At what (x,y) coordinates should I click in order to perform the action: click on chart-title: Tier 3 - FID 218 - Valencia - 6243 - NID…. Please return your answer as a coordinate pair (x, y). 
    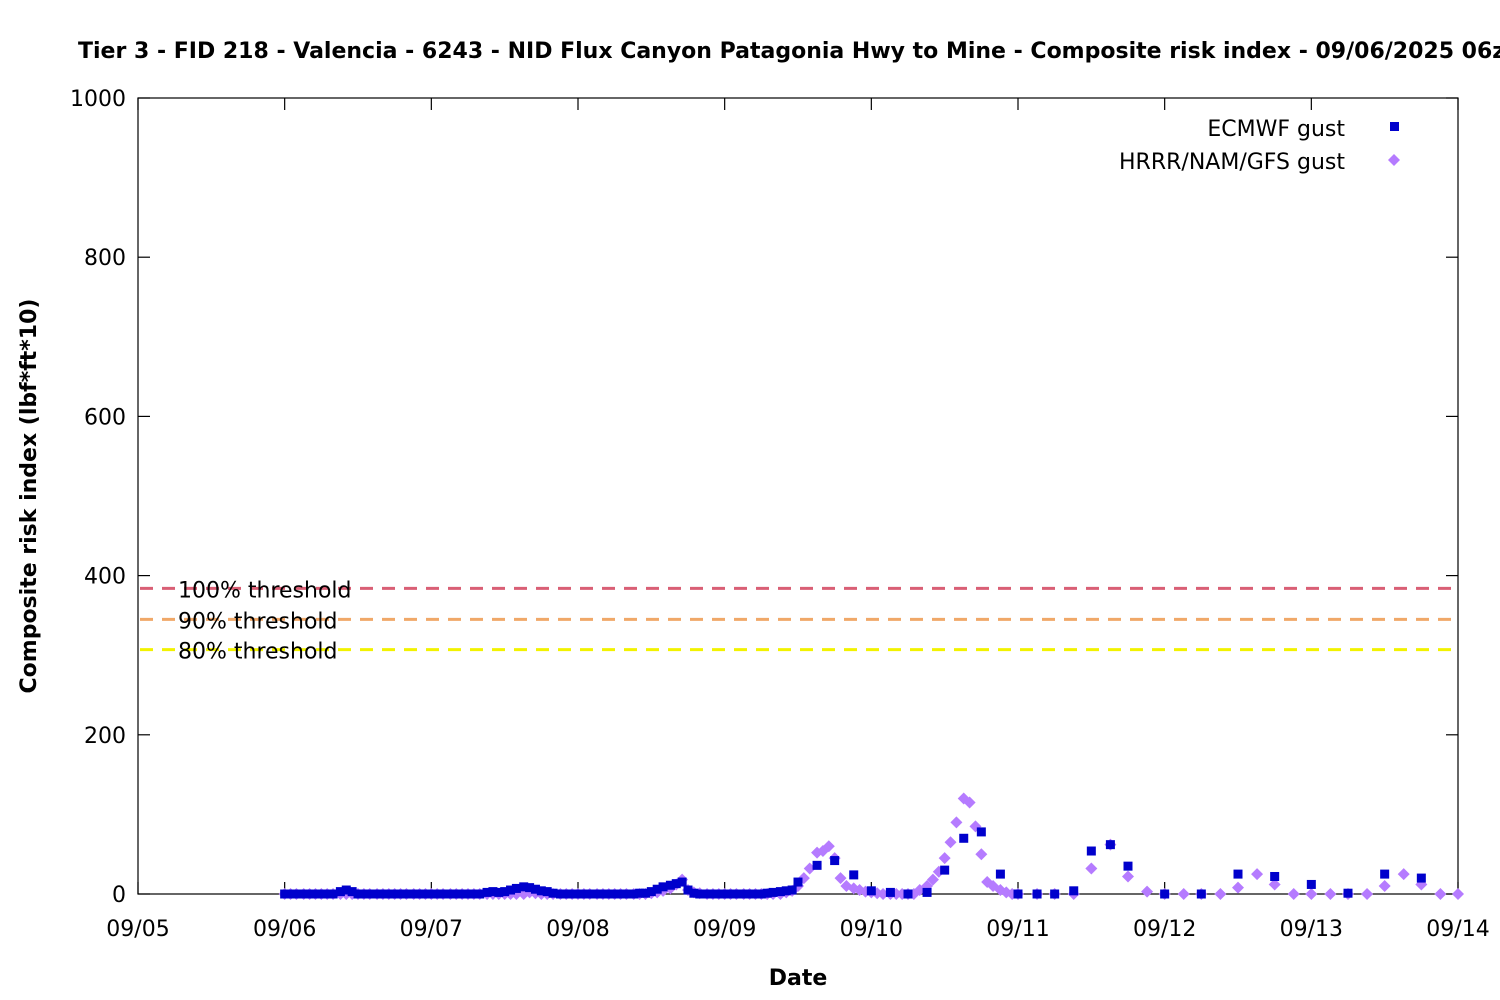
    Looking at the image, I should click on (789, 51).